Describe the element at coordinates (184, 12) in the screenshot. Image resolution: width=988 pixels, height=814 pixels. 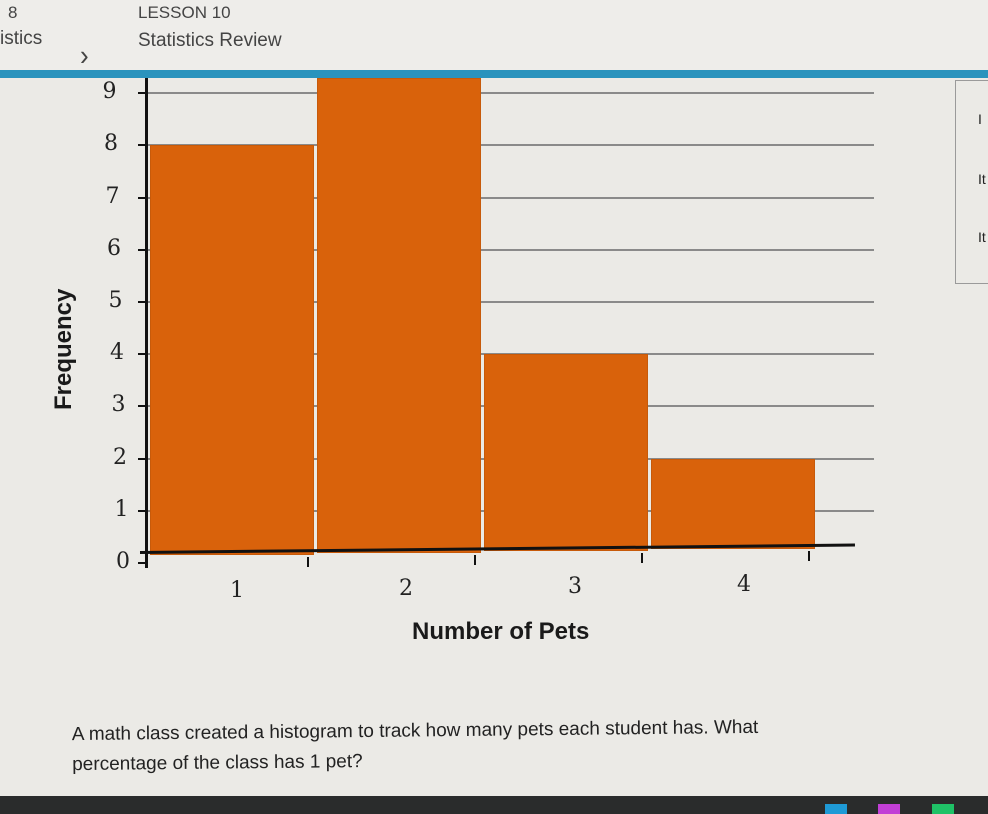
I see `lesson-label: LESSON 10` at that location.